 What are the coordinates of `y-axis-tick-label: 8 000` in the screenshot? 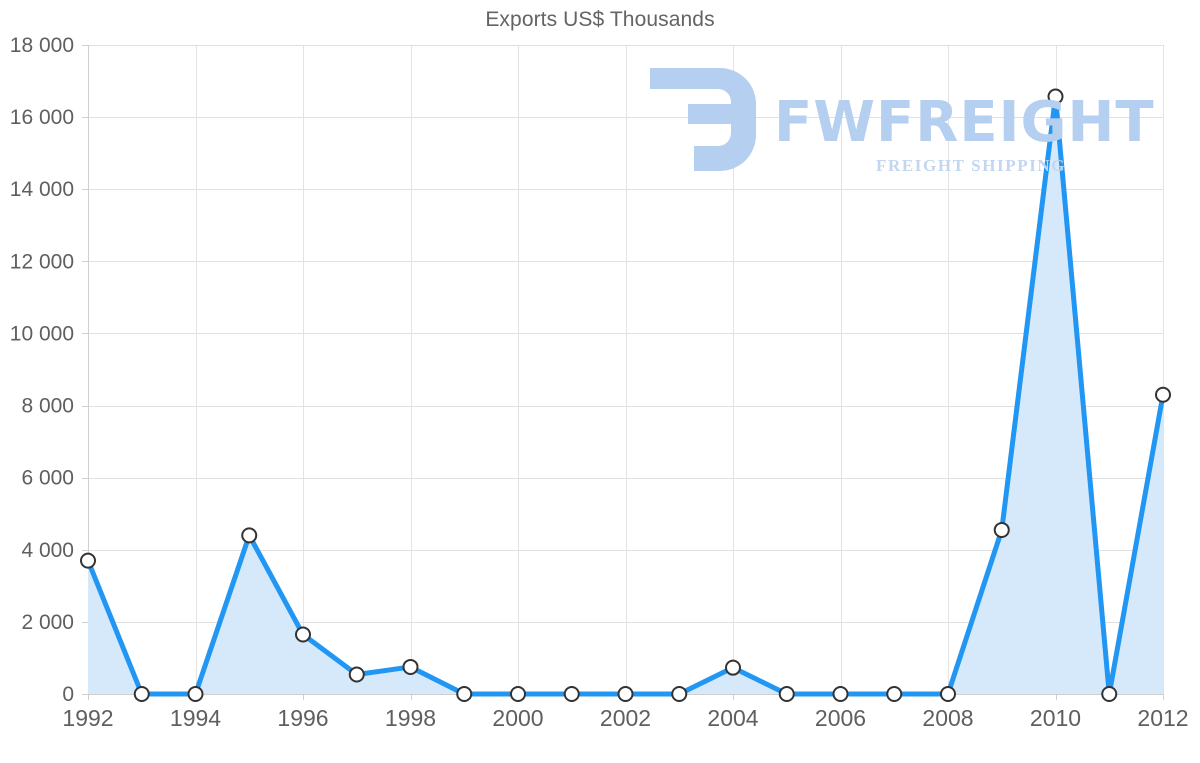 It's located at (47, 406).